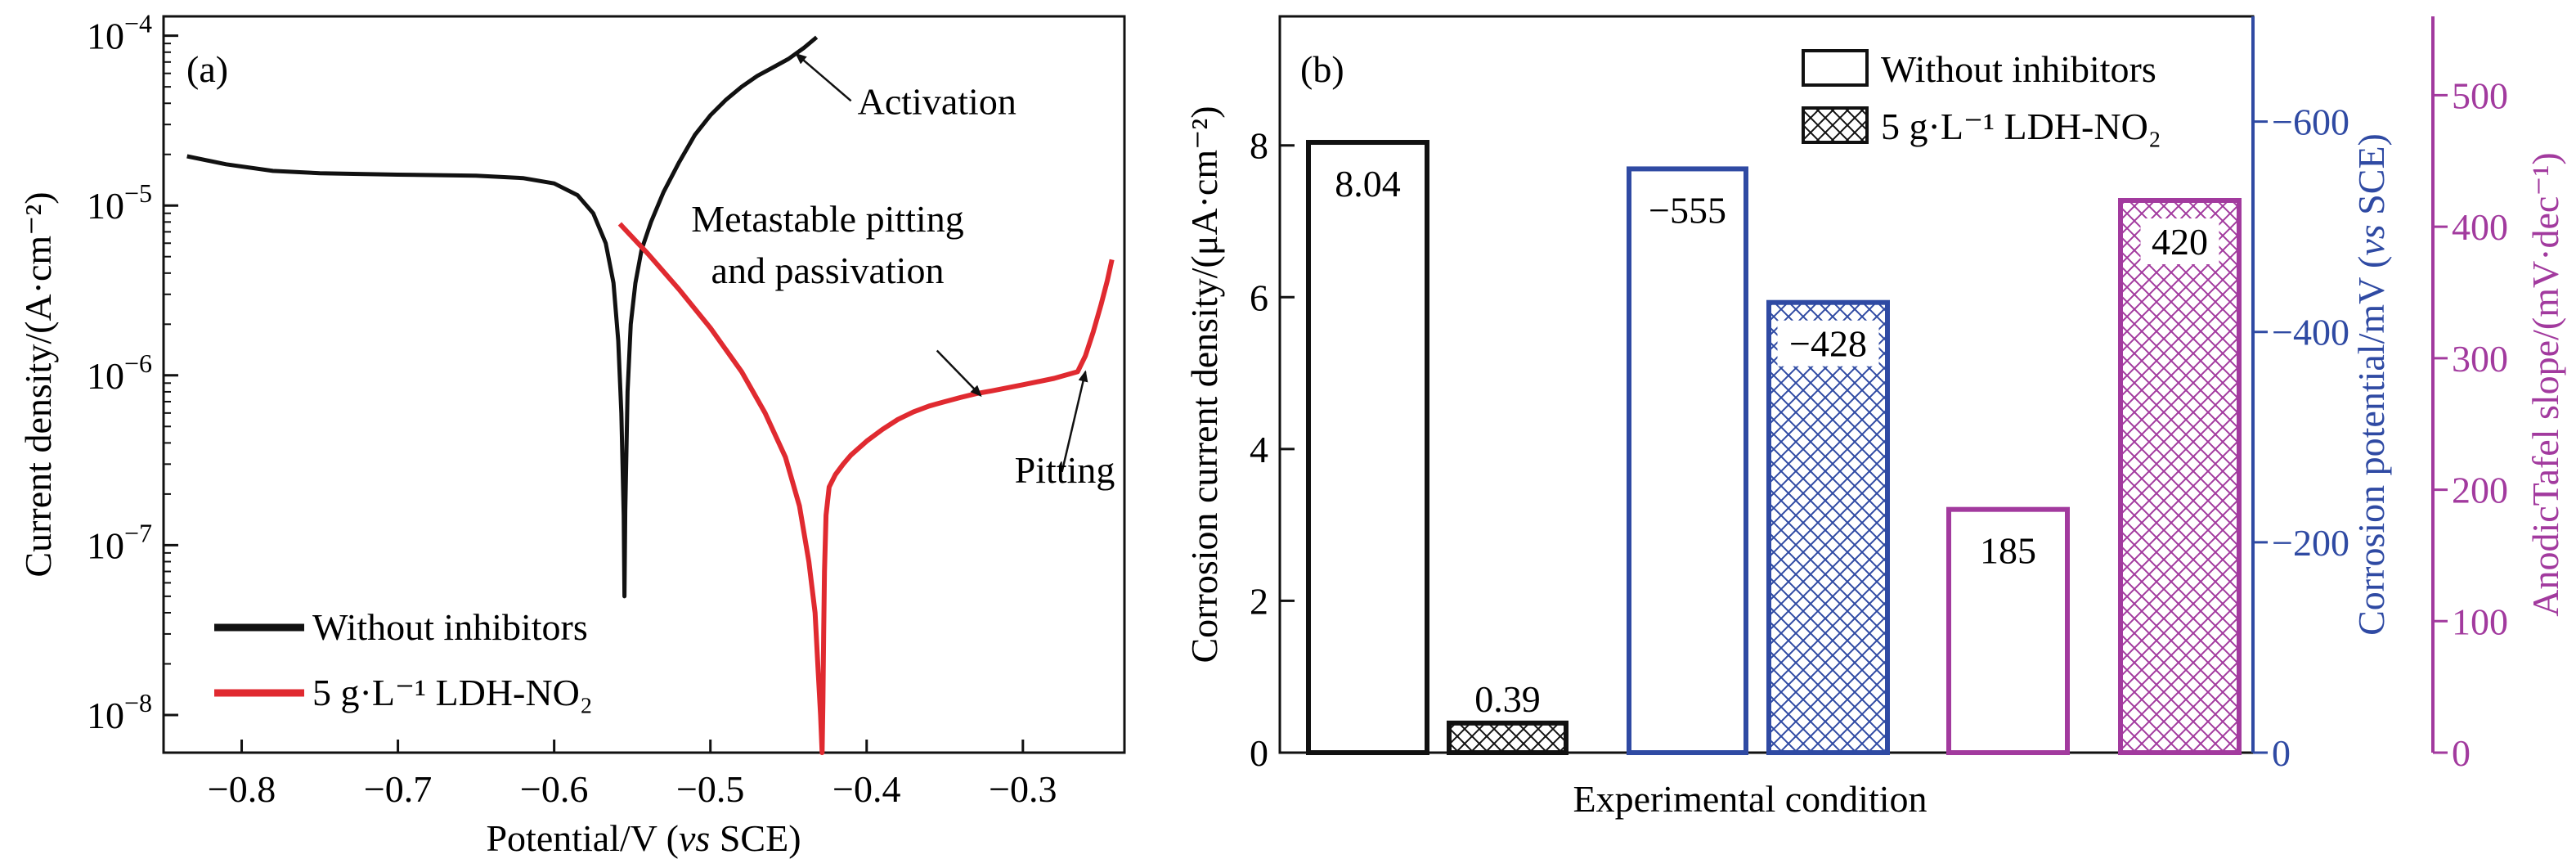 The image size is (2576, 868). What do you see at coordinates (937, 101) in the screenshot?
I see `annotation-activation: Activation` at bounding box center [937, 101].